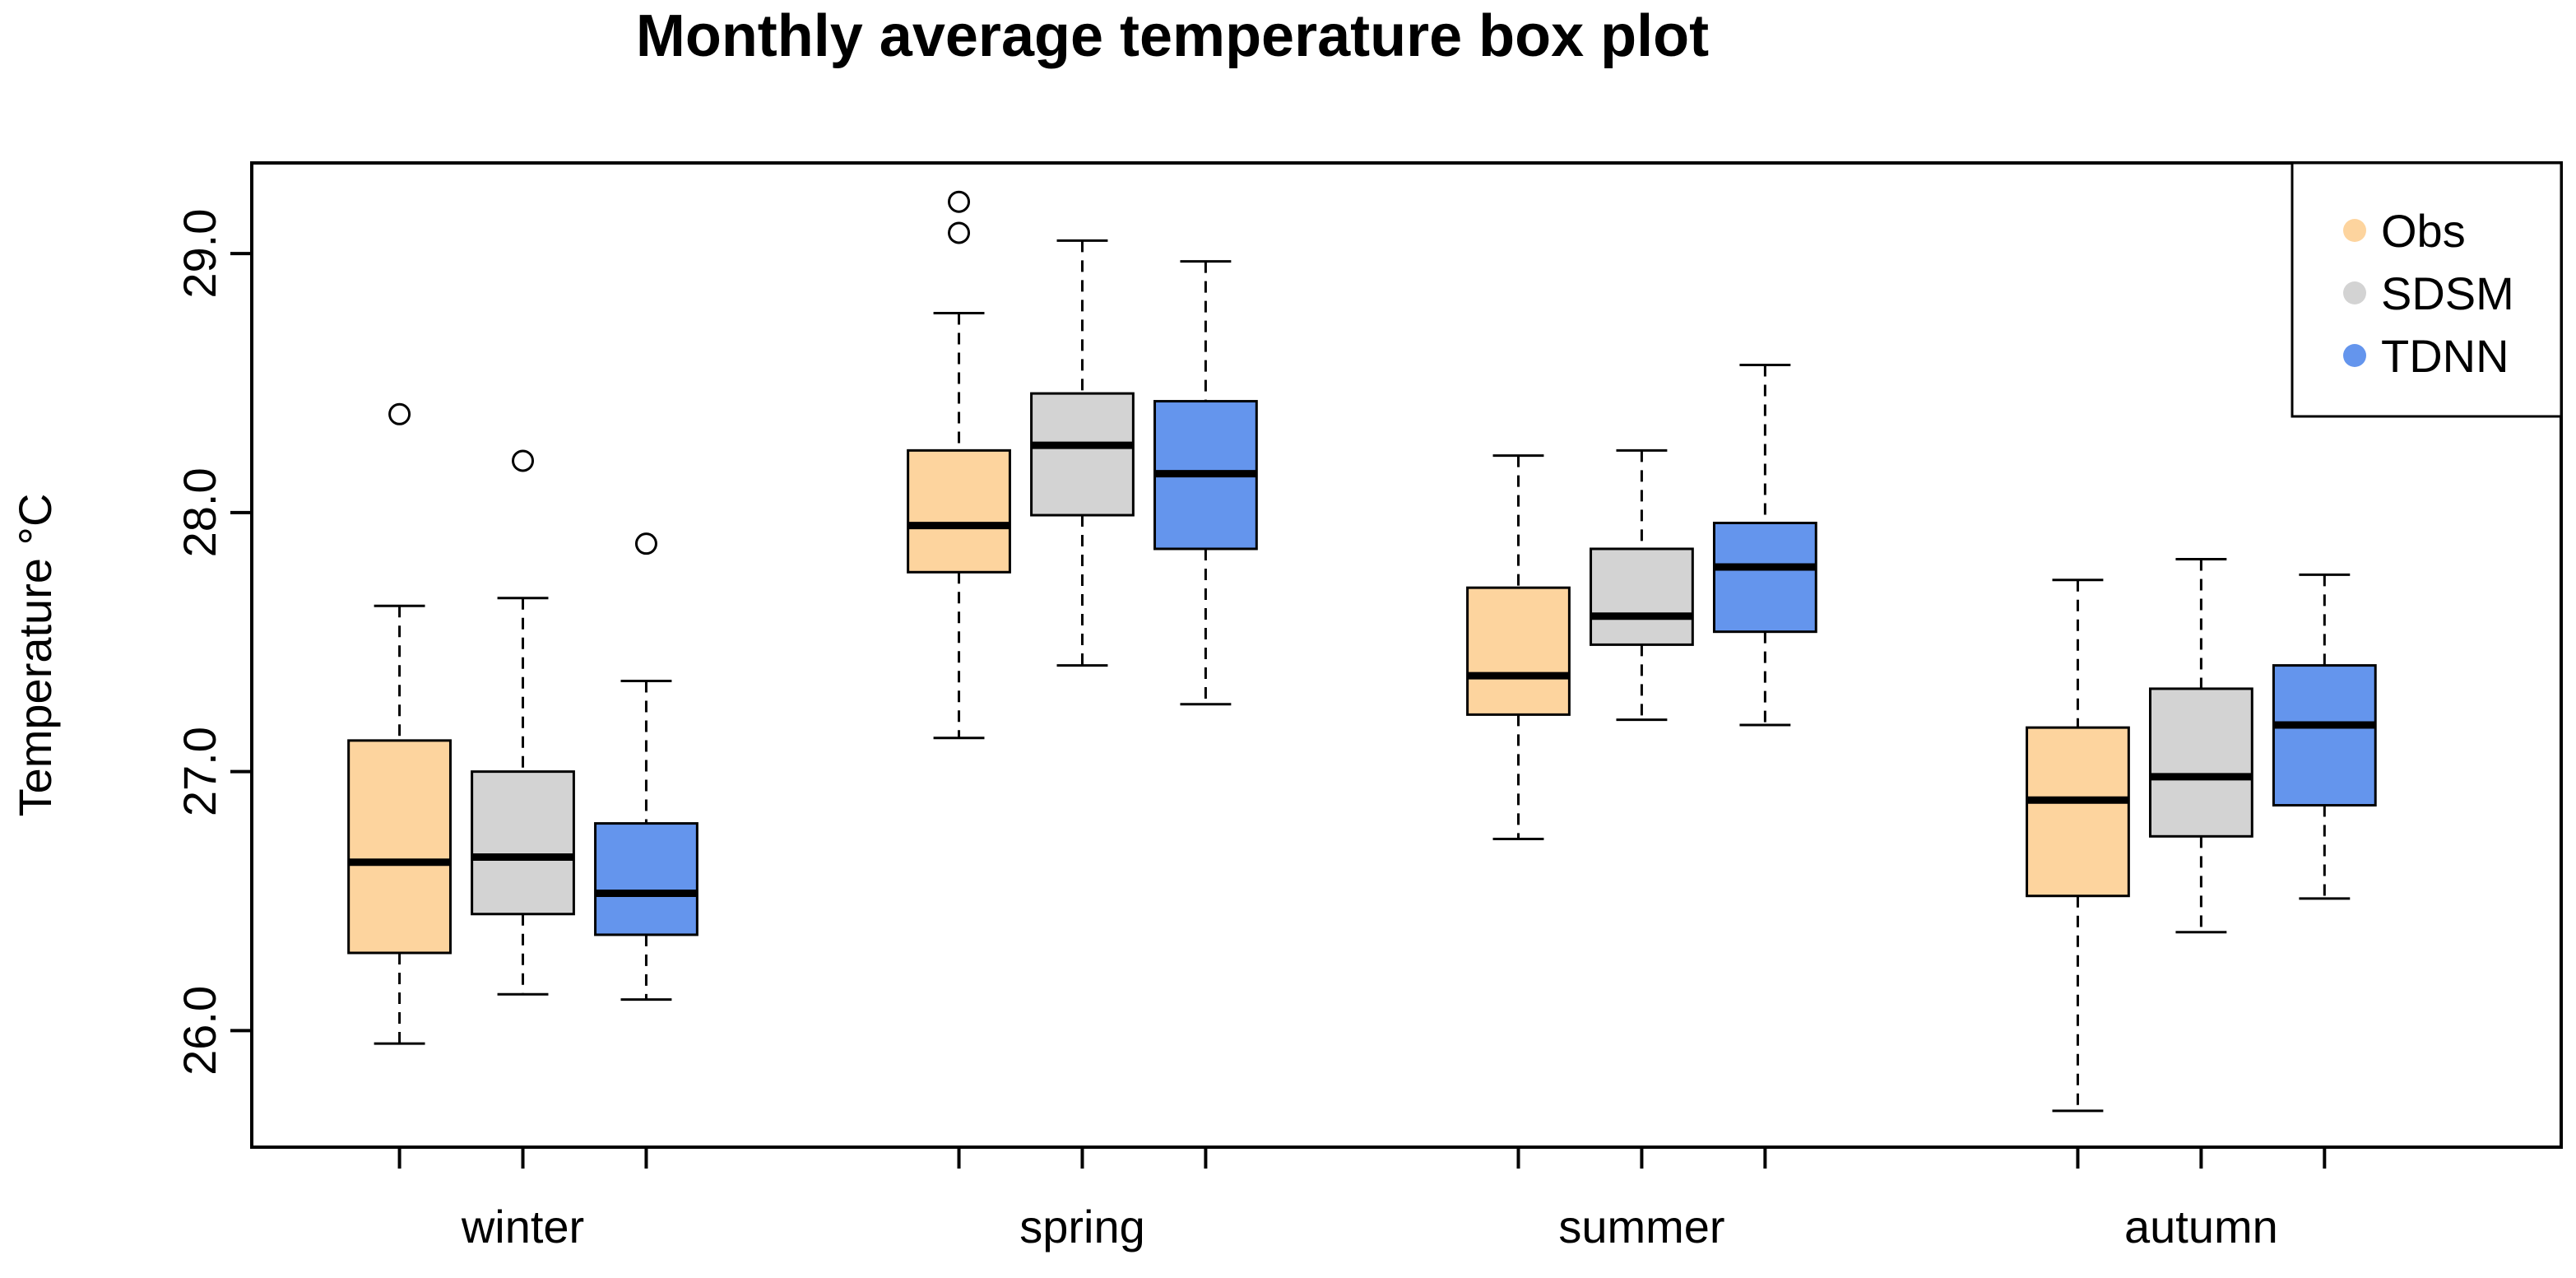 This screenshot has width=2576, height=1278. I want to click on box-obs-spring, so click(959, 465).